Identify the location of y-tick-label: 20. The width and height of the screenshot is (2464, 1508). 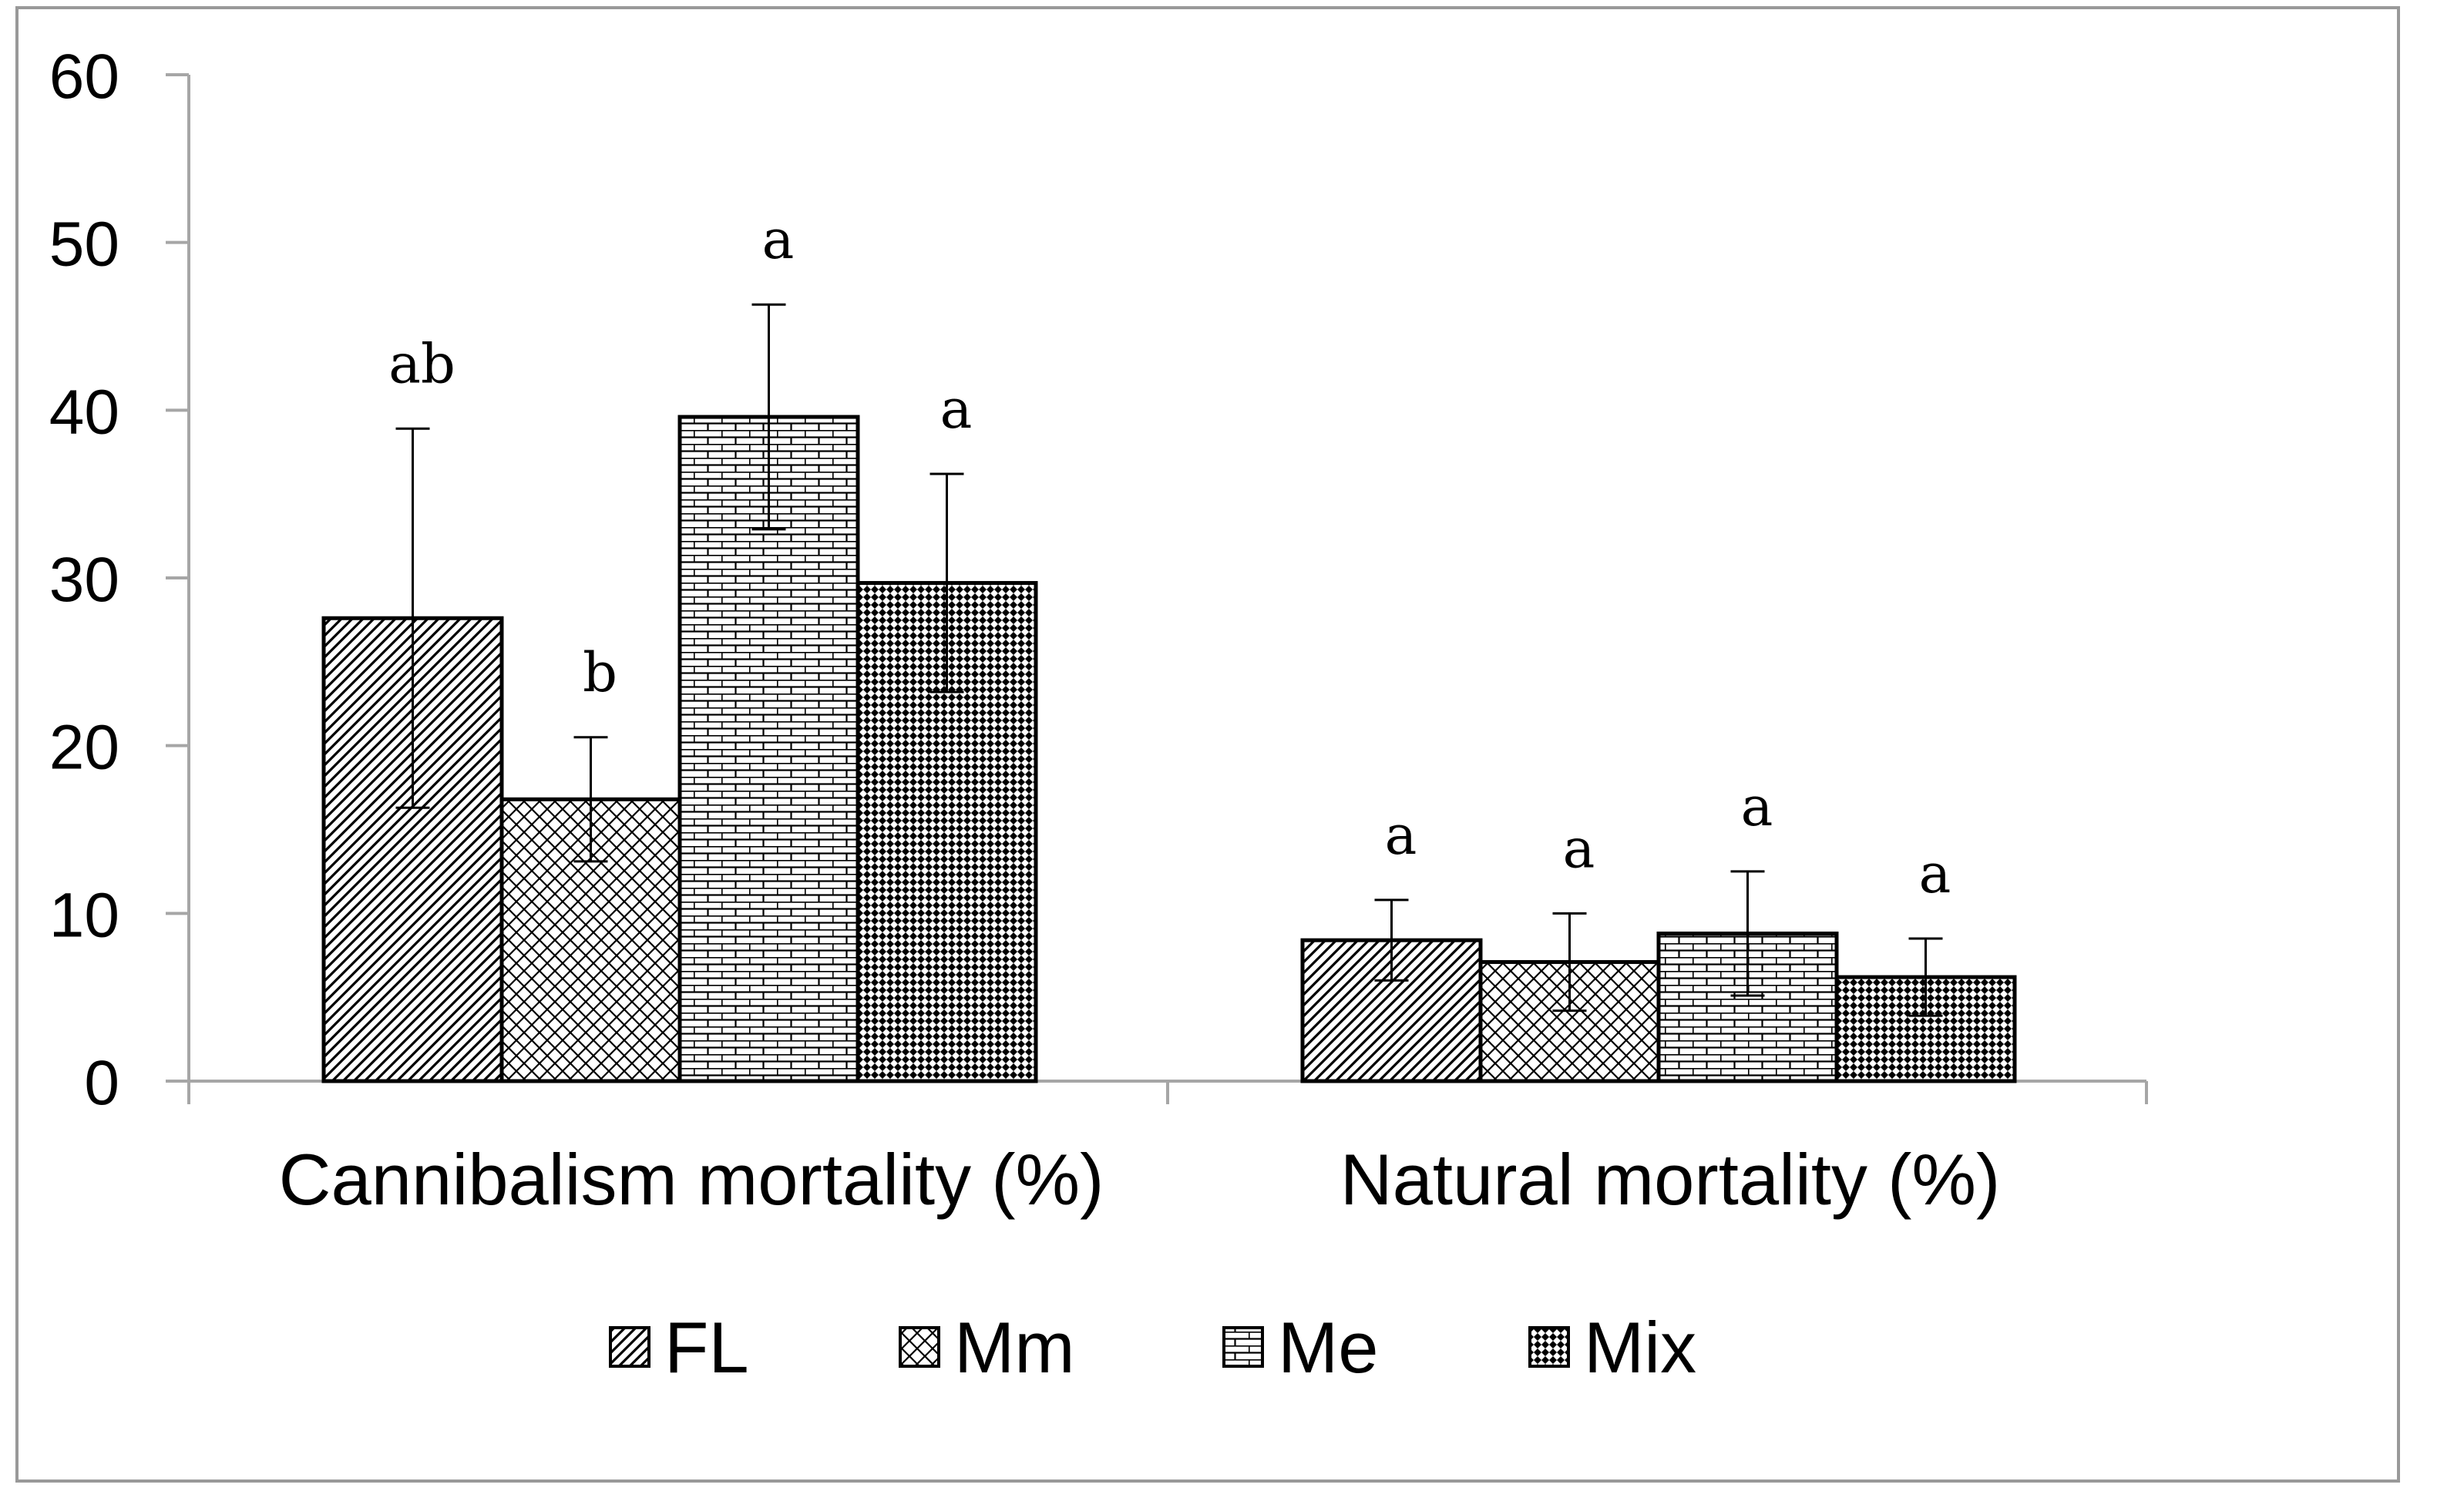
(84, 748).